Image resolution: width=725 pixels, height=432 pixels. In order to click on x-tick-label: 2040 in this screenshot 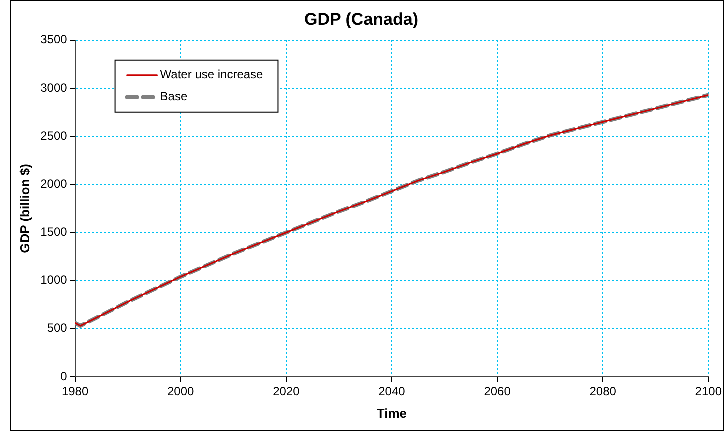, I will do `click(392, 391)`.